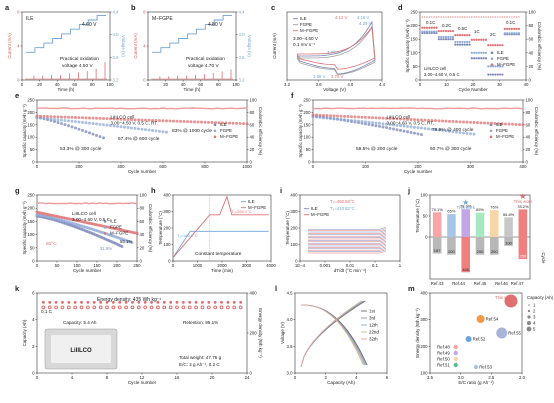 The width and height of the screenshot is (554, 403). What do you see at coordinates (437, 250) in the screenshot?
I see `bar-value-label: 187` at bounding box center [437, 250].